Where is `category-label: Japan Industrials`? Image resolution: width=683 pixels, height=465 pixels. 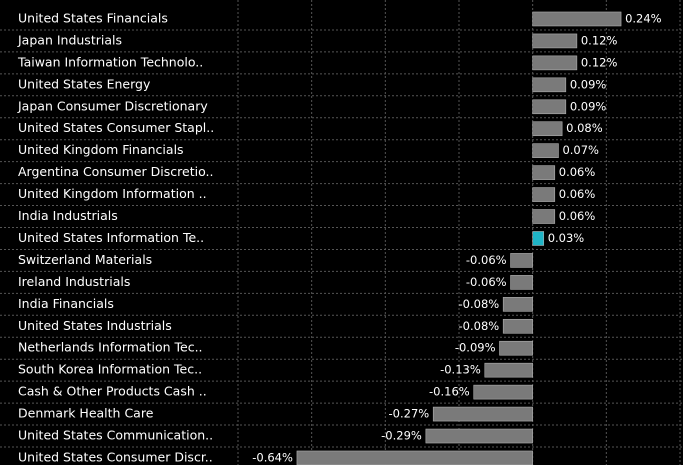 category-label: Japan Industrials is located at coordinates (69, 39).